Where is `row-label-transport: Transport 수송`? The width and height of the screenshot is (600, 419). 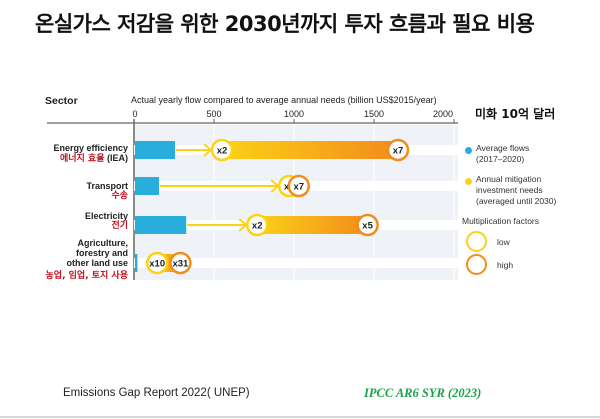 row-label-transport: Transport 수송 is located at coordinates (107, 191).